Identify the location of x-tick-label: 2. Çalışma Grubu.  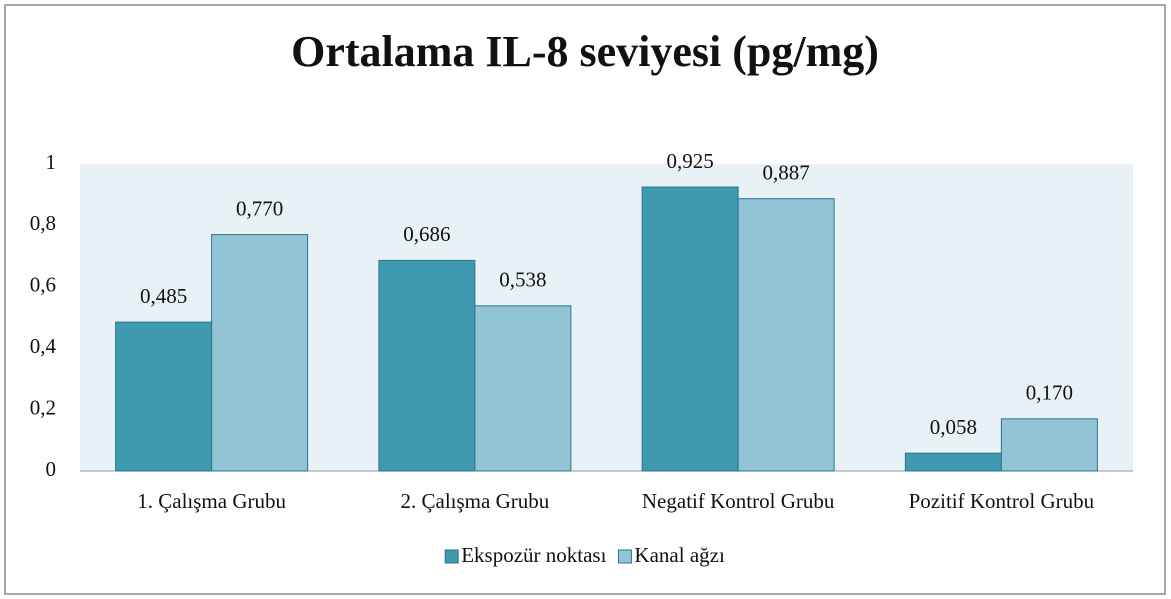
(475, 501).